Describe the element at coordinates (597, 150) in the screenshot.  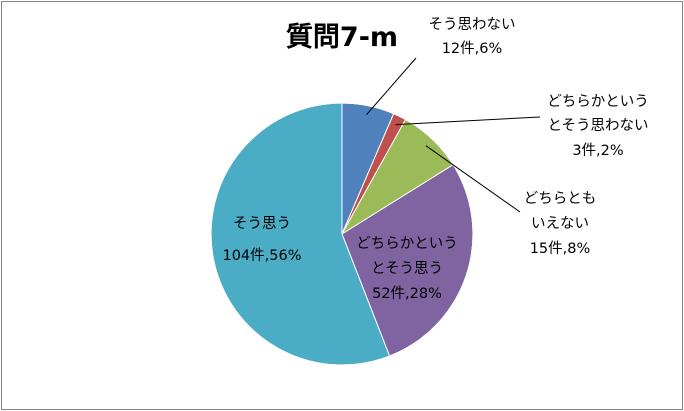
I see `slice-label-value-1: 3件,2%` at that location.